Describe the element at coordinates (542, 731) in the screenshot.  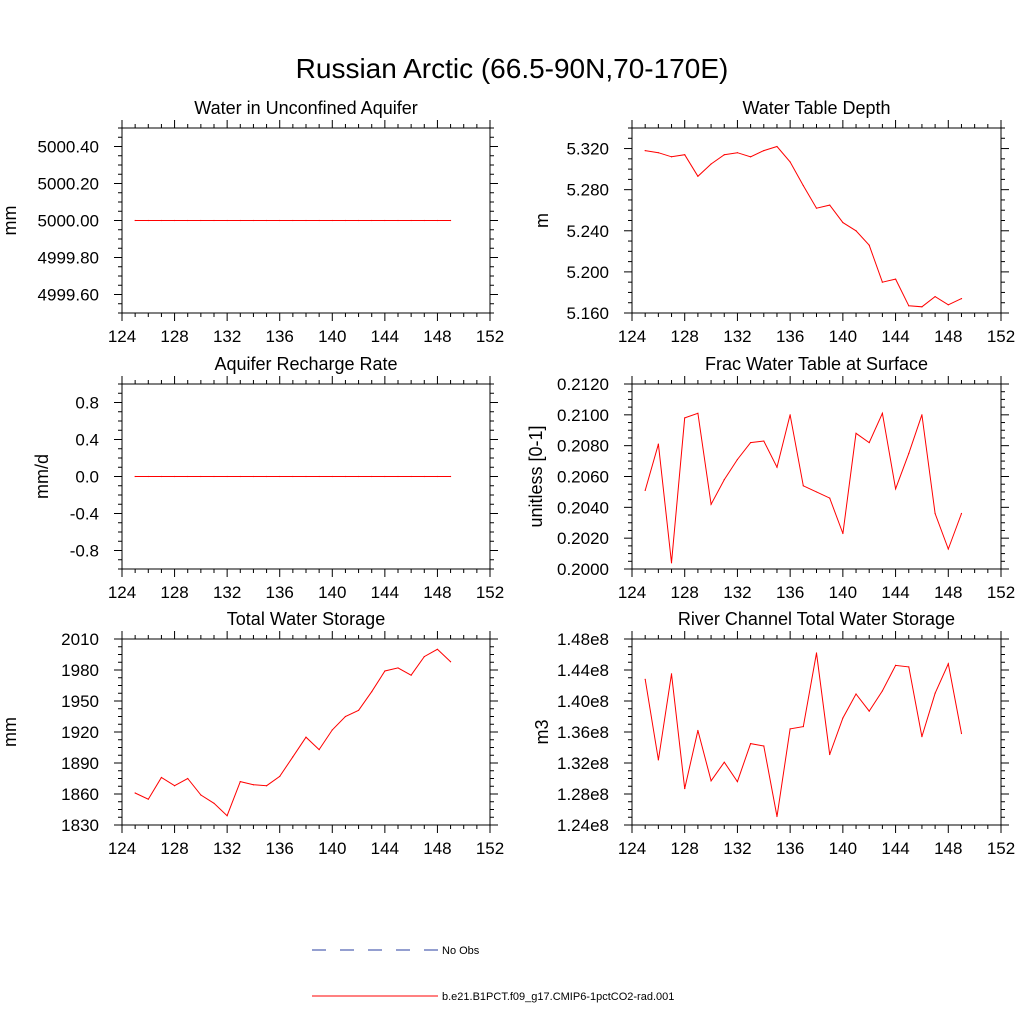
I see `y-axis-label: m3` at that location.